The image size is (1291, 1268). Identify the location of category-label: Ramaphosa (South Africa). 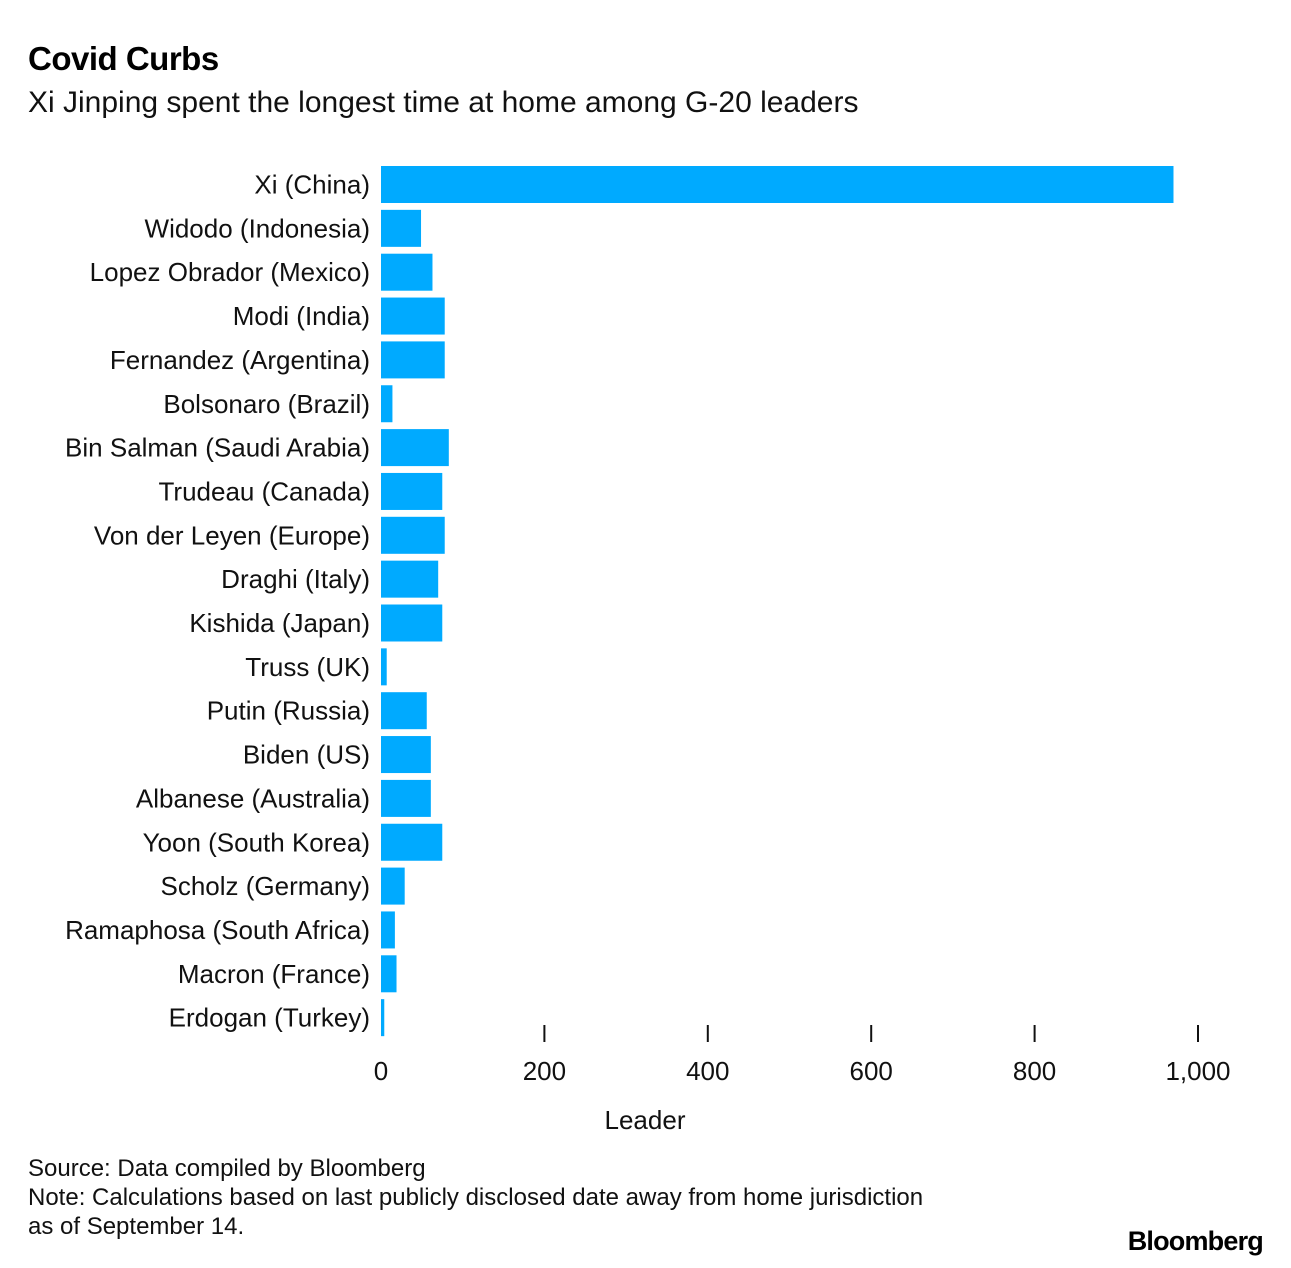
(217, 930).